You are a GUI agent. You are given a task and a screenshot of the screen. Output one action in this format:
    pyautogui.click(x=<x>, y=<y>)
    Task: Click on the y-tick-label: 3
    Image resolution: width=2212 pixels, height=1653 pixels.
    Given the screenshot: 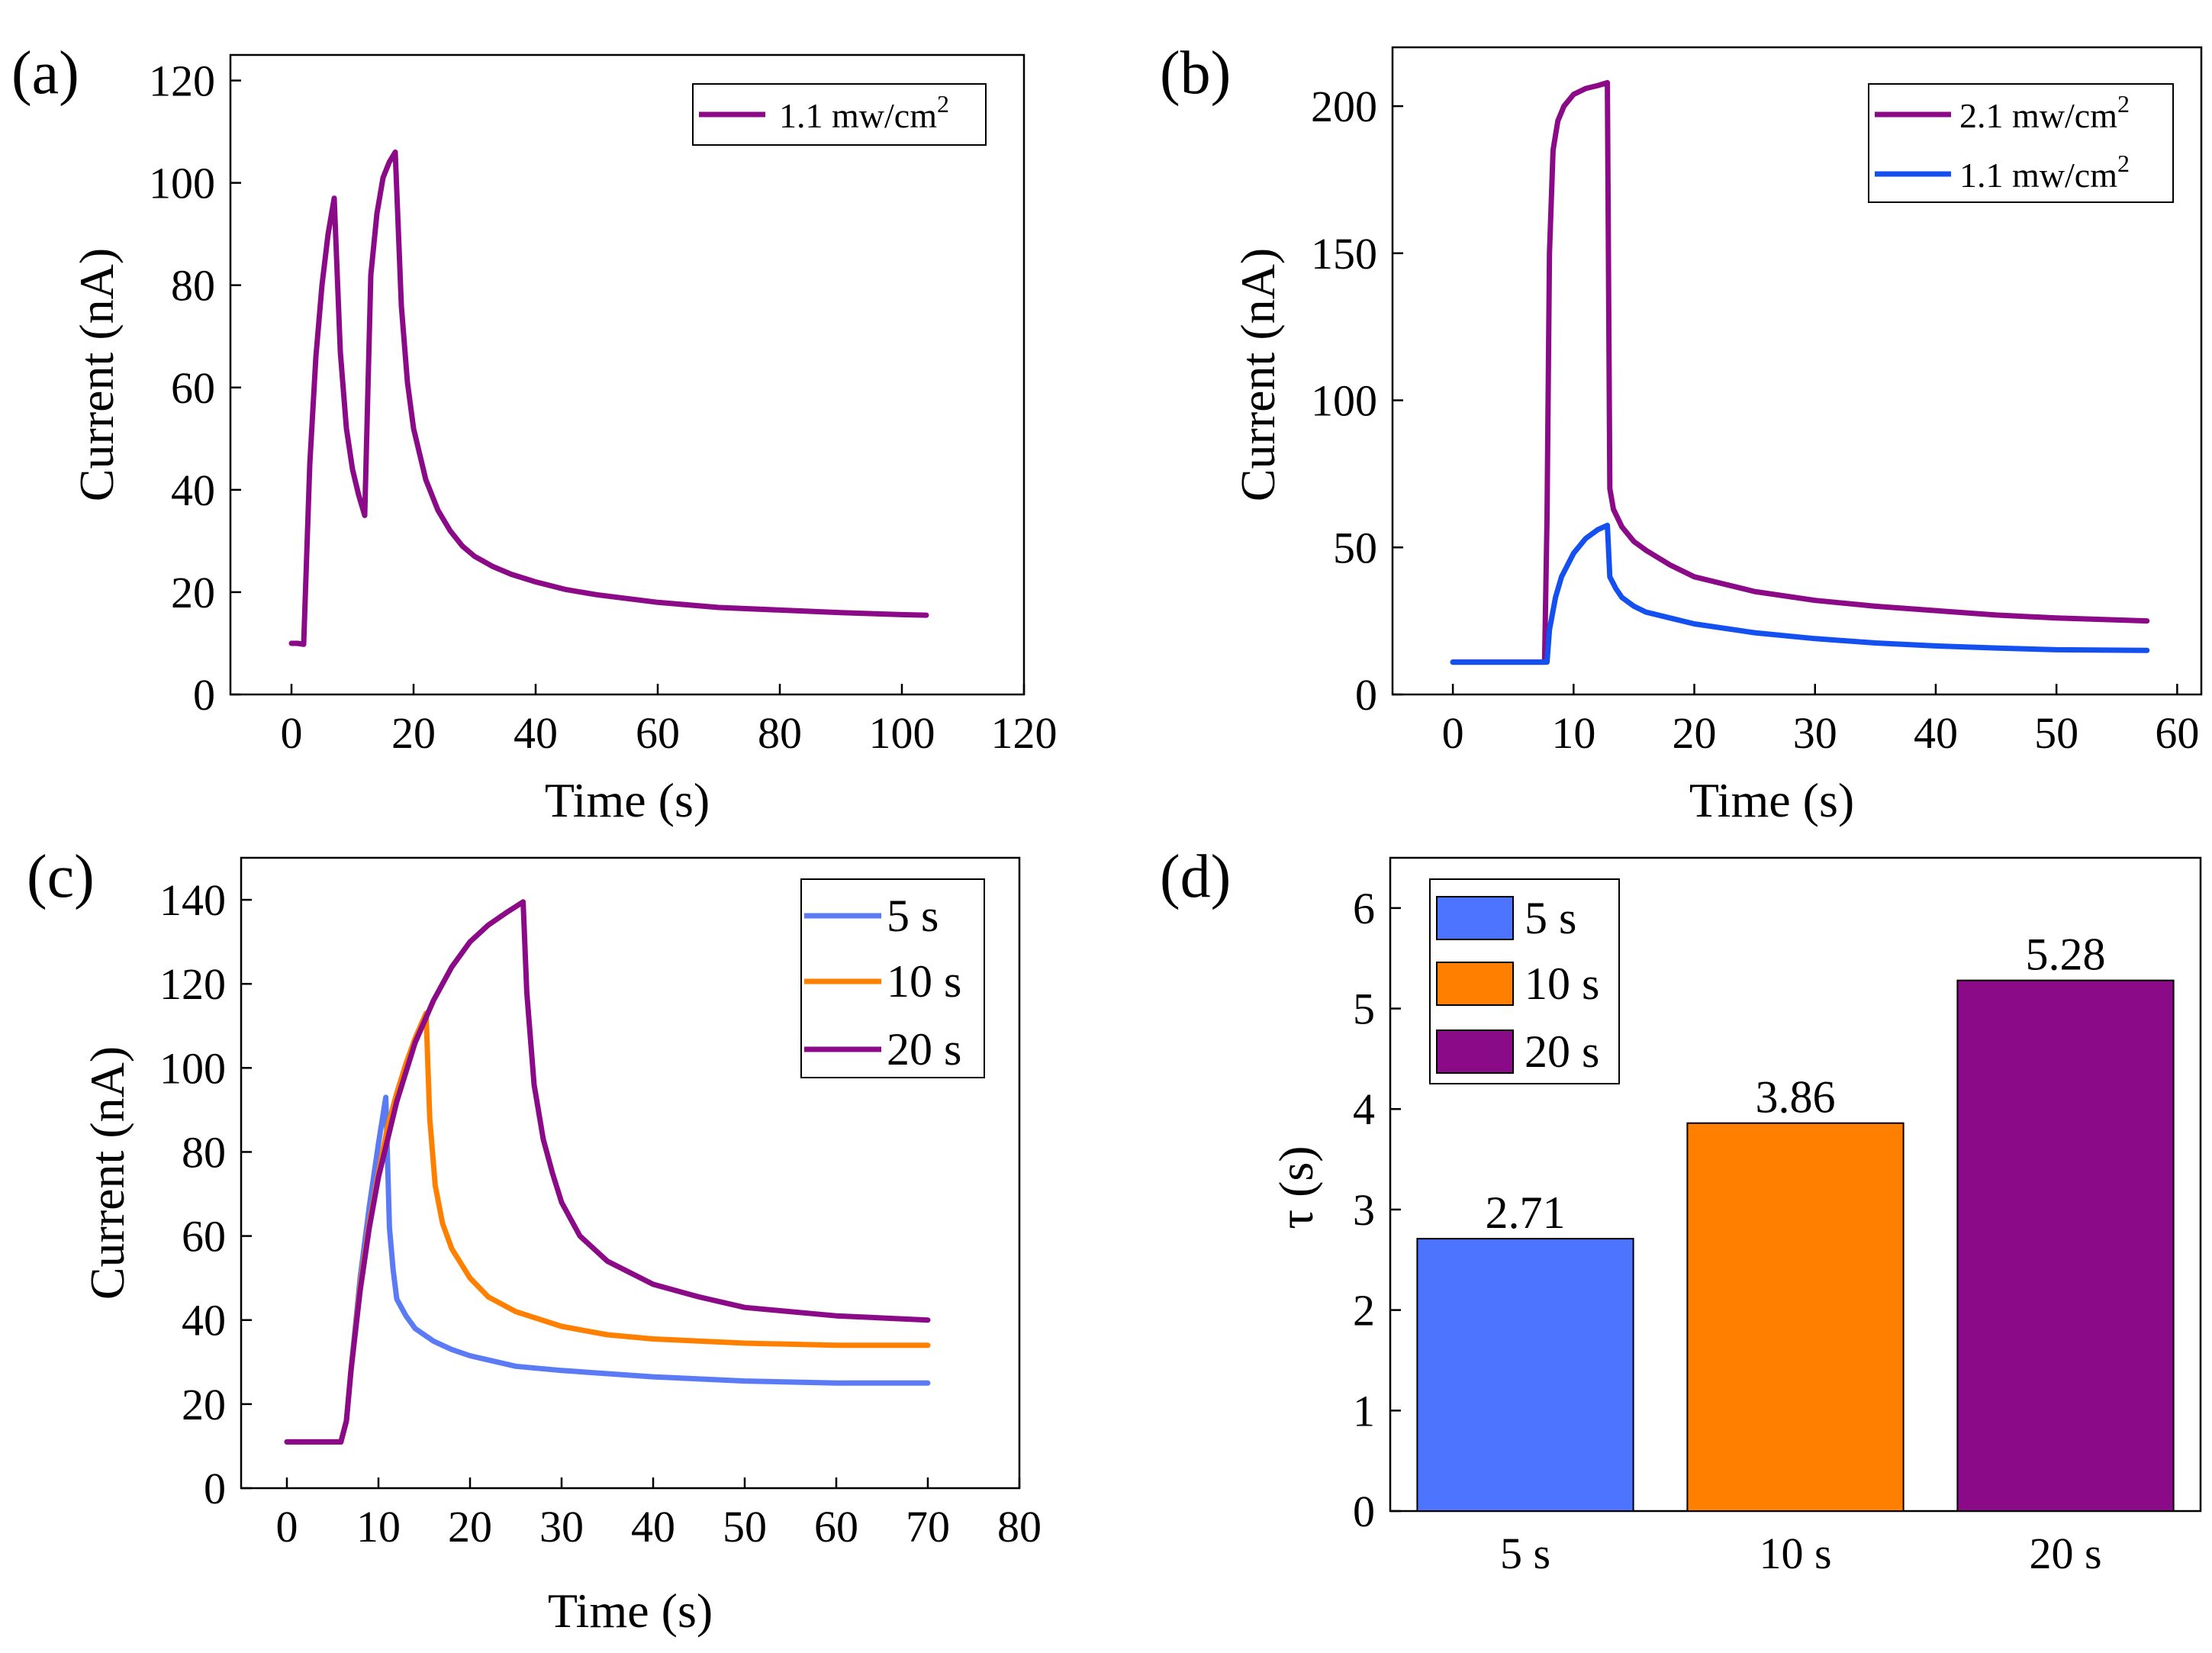 What is the action you would take?
    pyautogui.click(x=1364, y=1210)
    